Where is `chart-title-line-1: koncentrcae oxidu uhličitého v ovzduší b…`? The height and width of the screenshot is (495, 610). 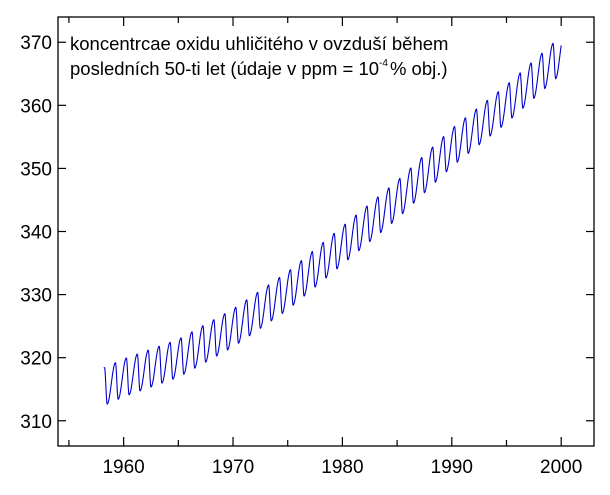
chart-title-line-1: koncentrcae oxidu uhličitého v ovzduší b… is located at coordinates (259, 43).